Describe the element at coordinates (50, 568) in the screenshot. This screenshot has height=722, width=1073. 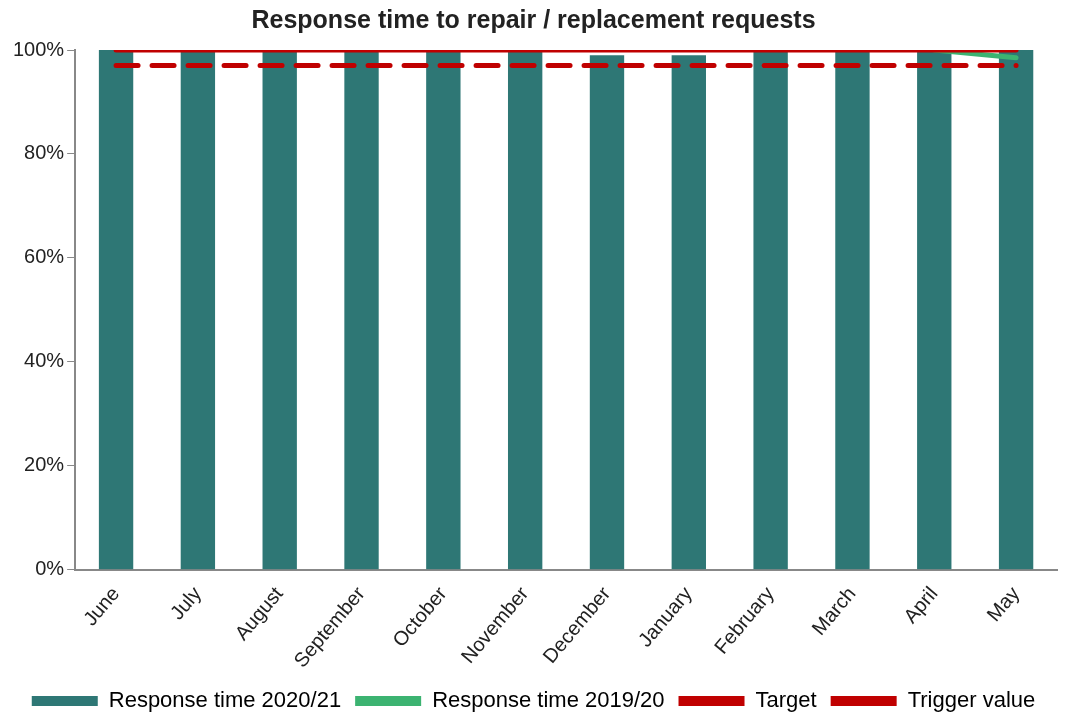
I see `y-tick-label: 0%` at that location.